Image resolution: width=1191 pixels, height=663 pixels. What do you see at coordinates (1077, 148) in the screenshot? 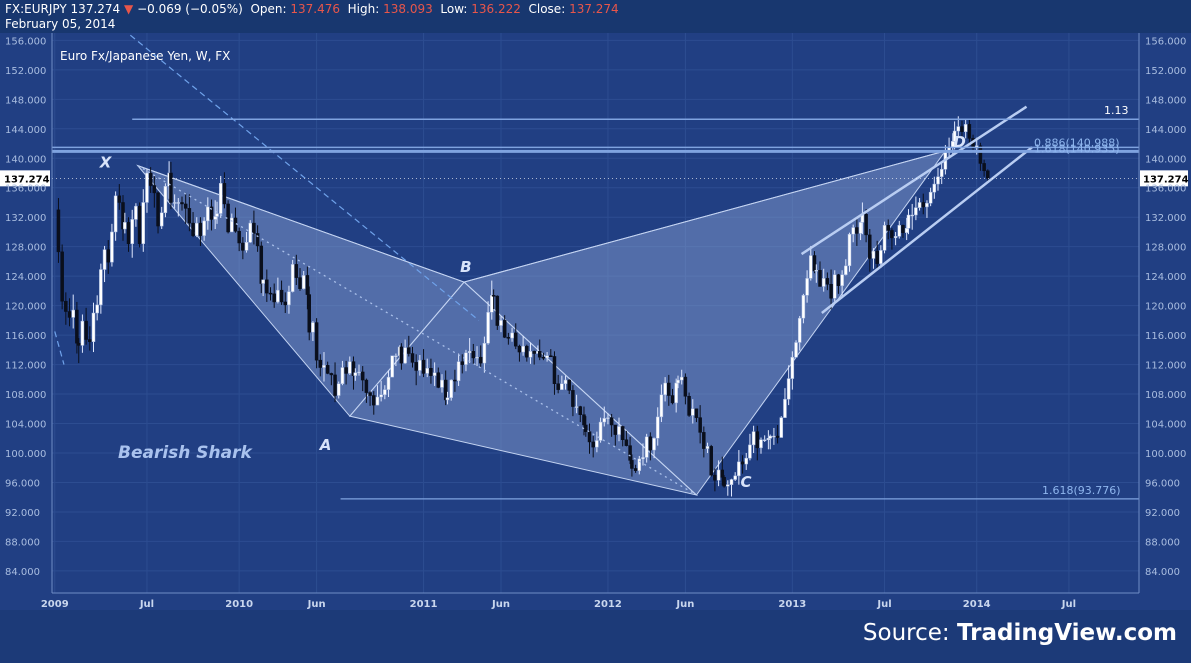
I see `level-label-1-618-upper: 1.618(140.935)` at bounding box center [1077, 148].